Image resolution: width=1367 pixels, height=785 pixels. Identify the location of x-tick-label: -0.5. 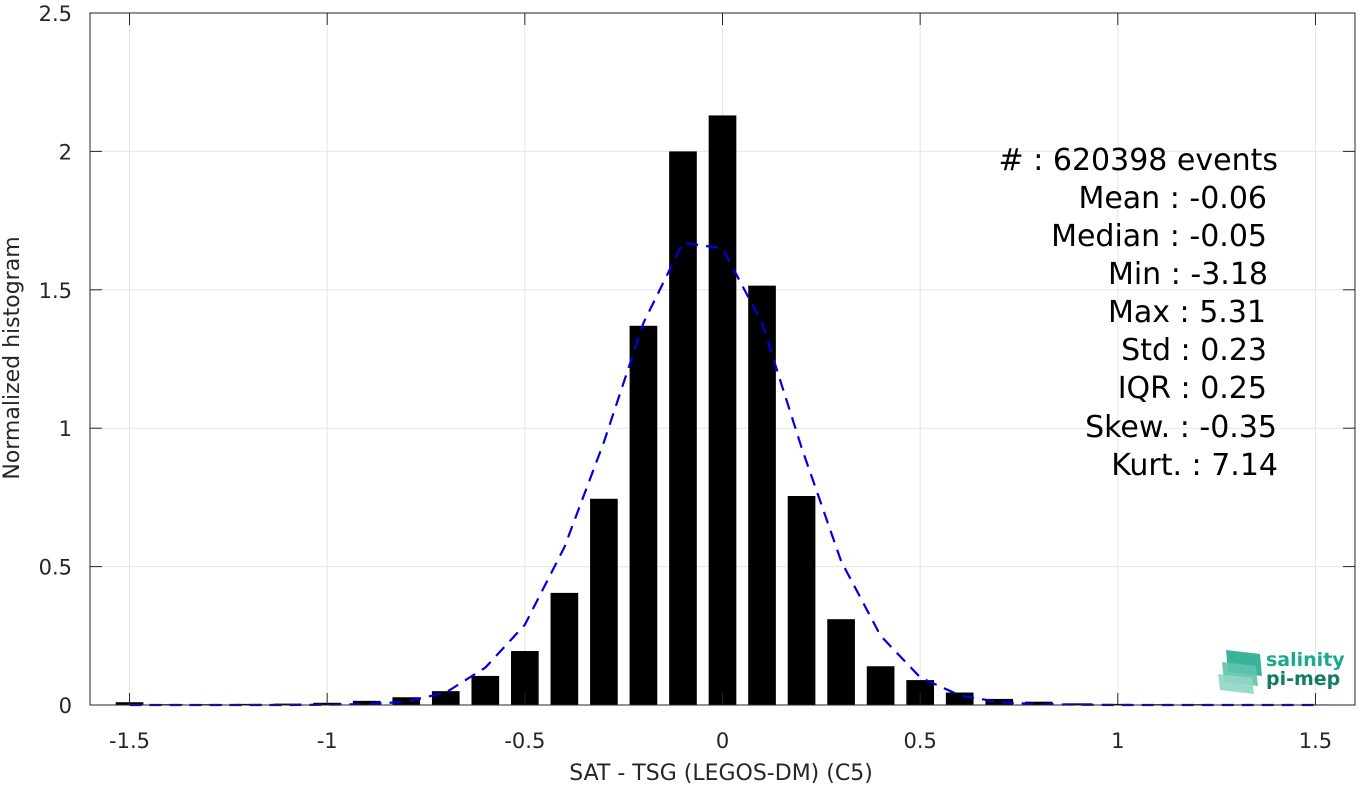
(524, 741).